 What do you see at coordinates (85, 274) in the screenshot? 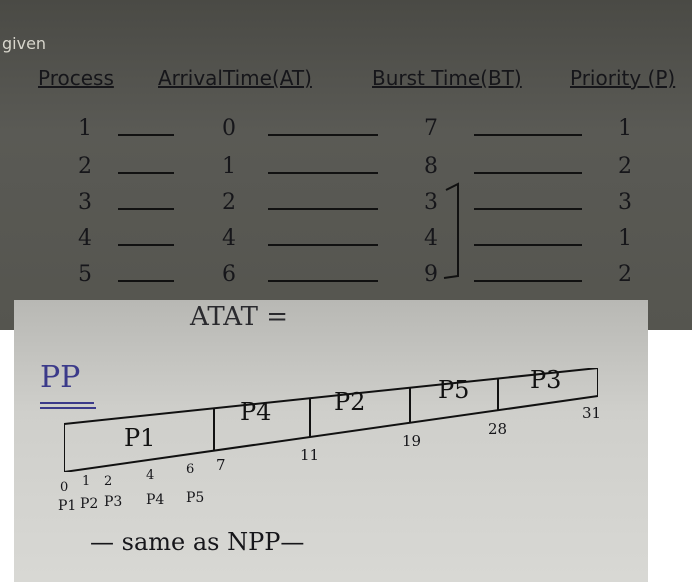
I see `cell-process: 5` at bounding box center [85, 274].